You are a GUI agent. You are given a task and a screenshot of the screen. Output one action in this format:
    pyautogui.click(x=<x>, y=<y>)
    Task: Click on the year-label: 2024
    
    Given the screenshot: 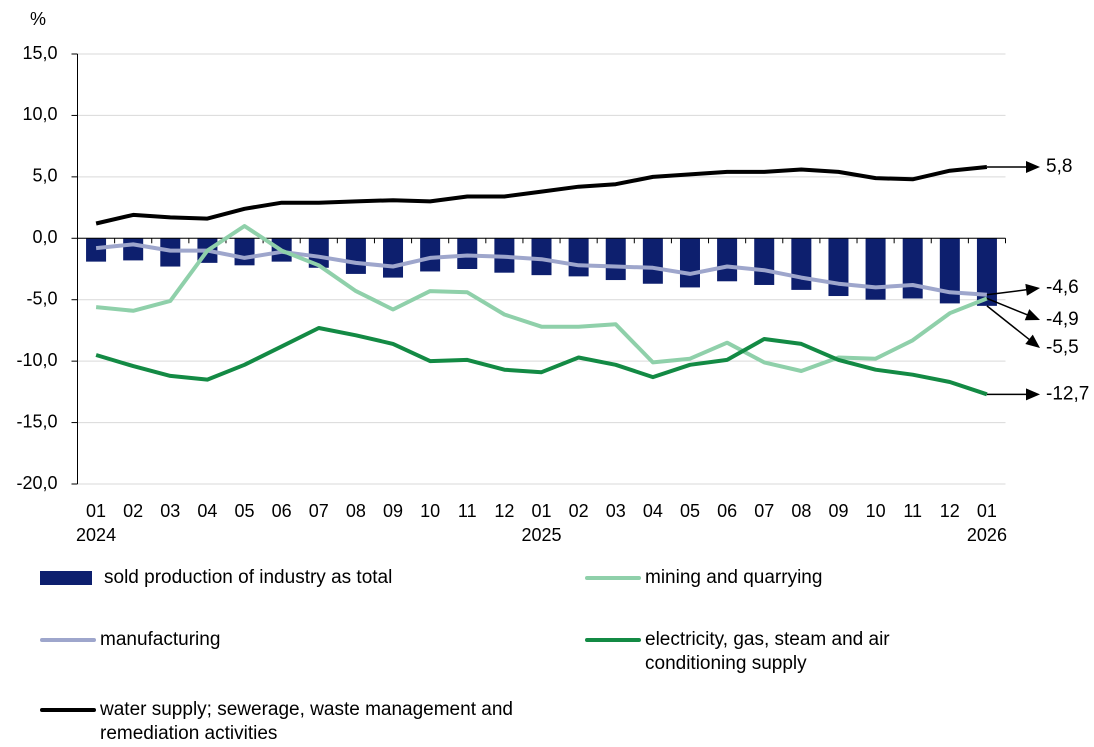 What is the action you would take?
    pyautogui.click(x=96, y=535)
    